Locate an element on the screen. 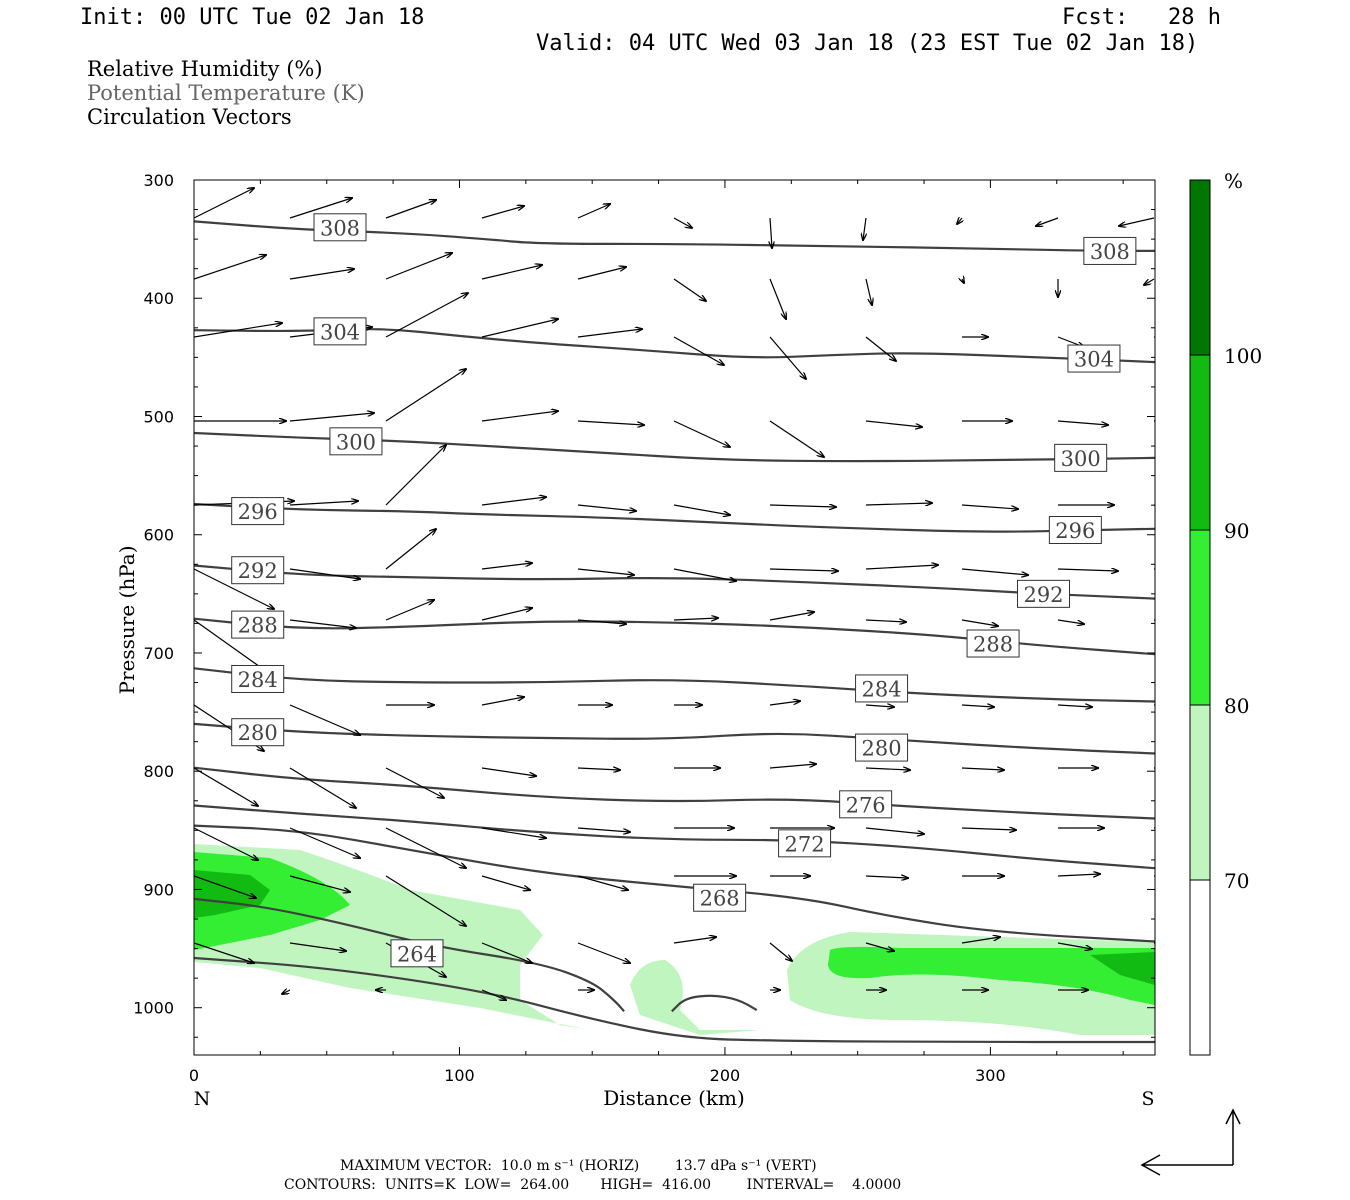  y-tick-label: 300 is located at coordinates (158, 180).